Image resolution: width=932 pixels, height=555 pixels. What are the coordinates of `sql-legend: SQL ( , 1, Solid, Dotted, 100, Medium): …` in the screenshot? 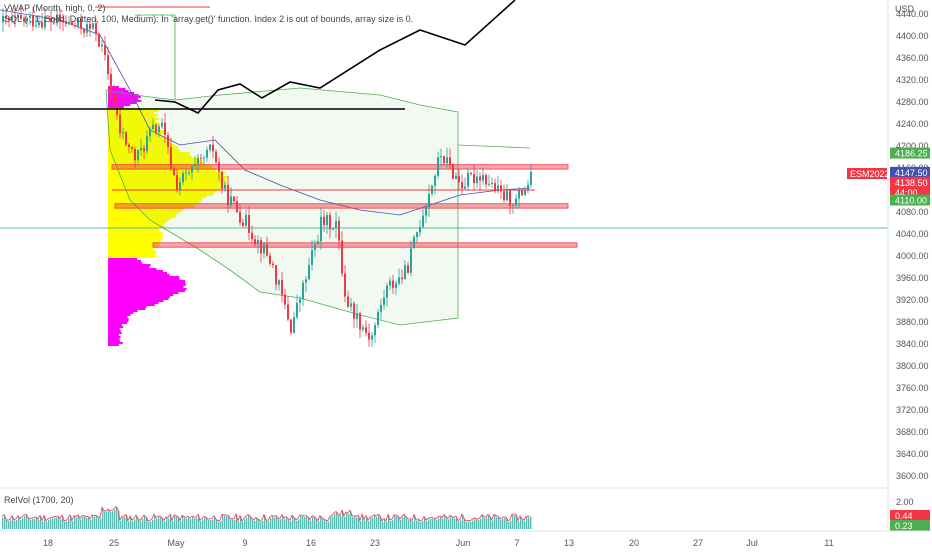 It's located at (209, 19).